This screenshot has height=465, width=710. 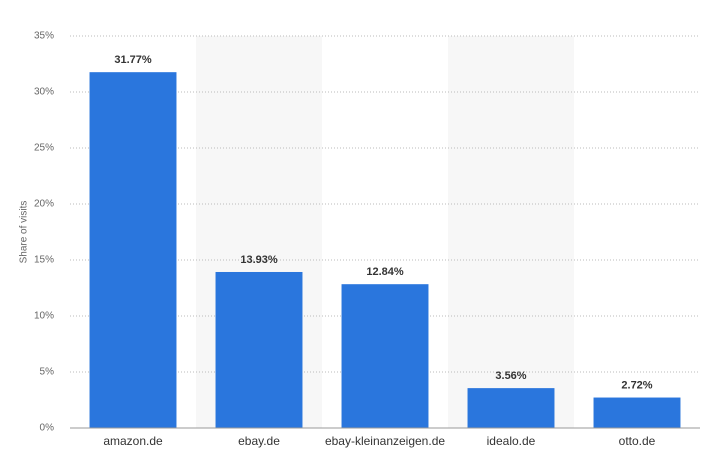 I want to click on x-tick-label: idealo.de, so click(x=511, y=441).